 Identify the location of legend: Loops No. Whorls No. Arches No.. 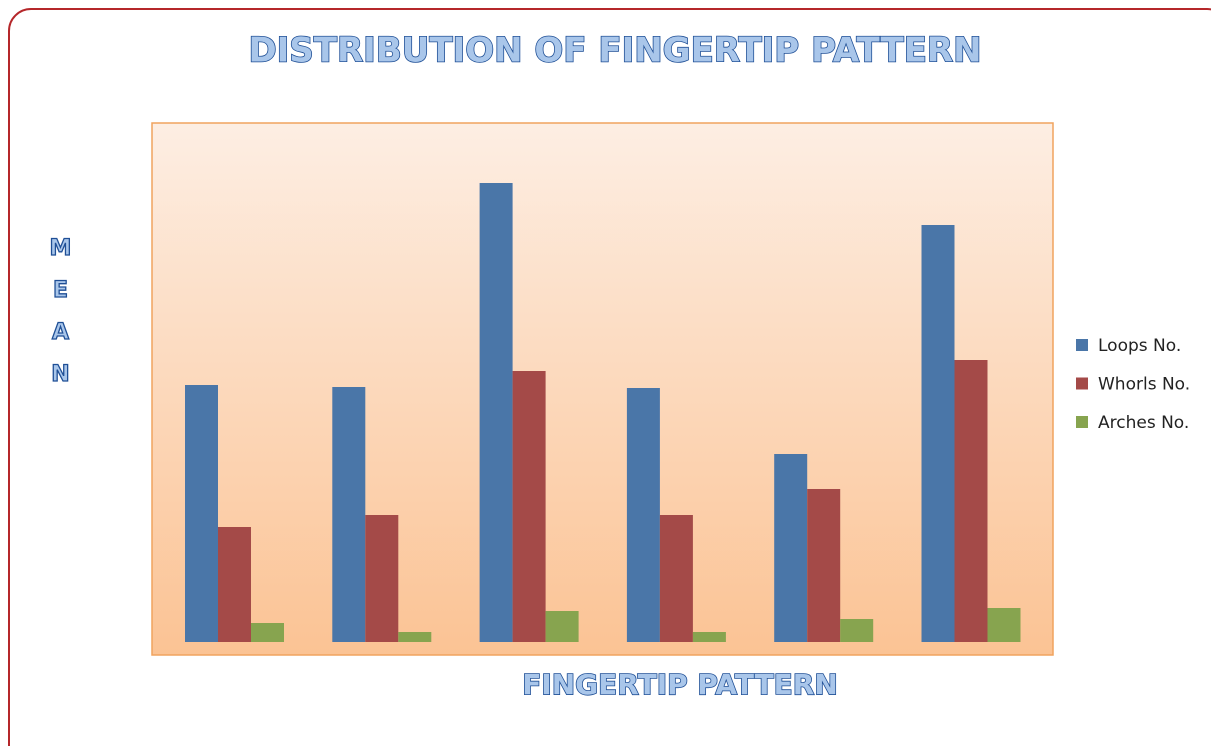
(1133, 384).